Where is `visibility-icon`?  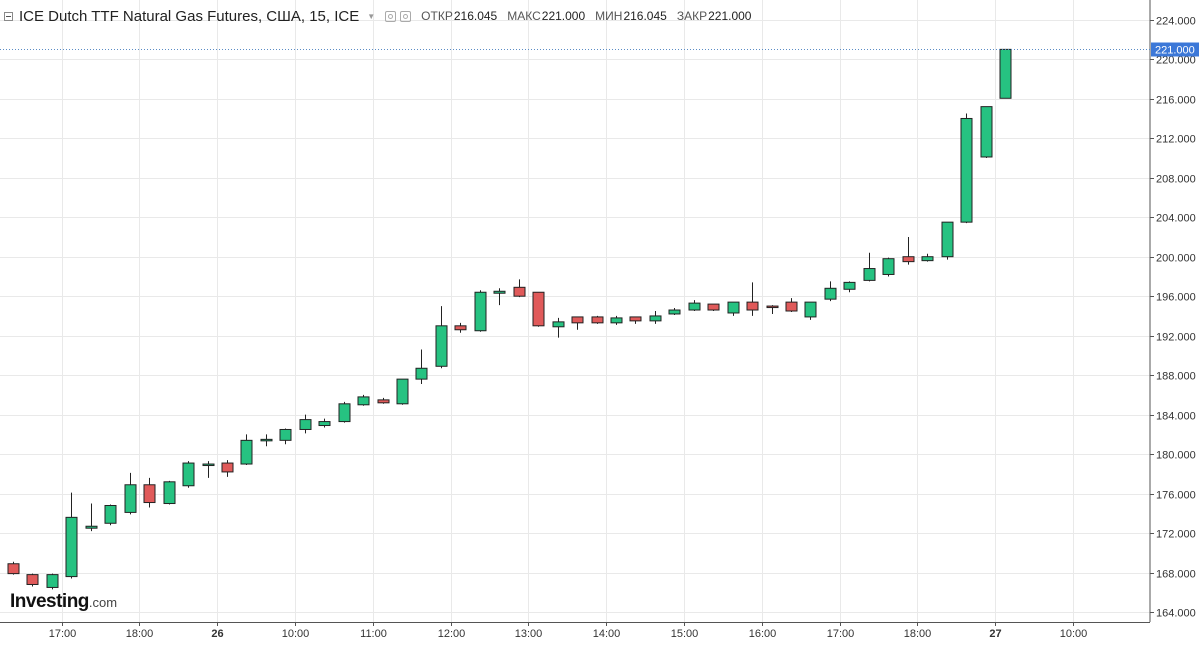
visibility-icon is located at coordinates (391, 16).